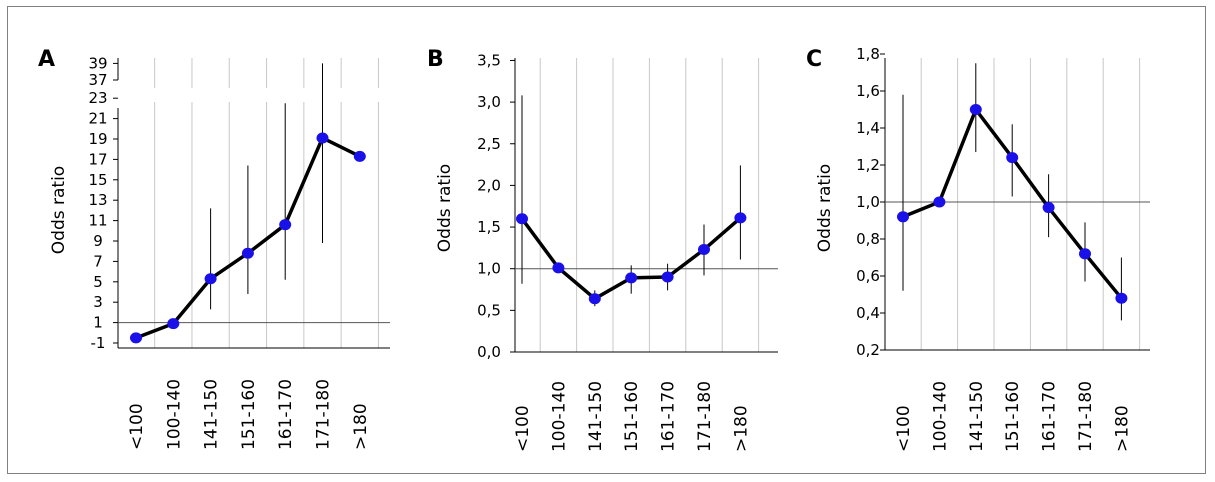 The width and height of the screenshot is (1215, 482). What do you see at coordinates (489, 185) in the screenshot?
I see `y-tick-label: 2,0` at bounding box center [489, 185].